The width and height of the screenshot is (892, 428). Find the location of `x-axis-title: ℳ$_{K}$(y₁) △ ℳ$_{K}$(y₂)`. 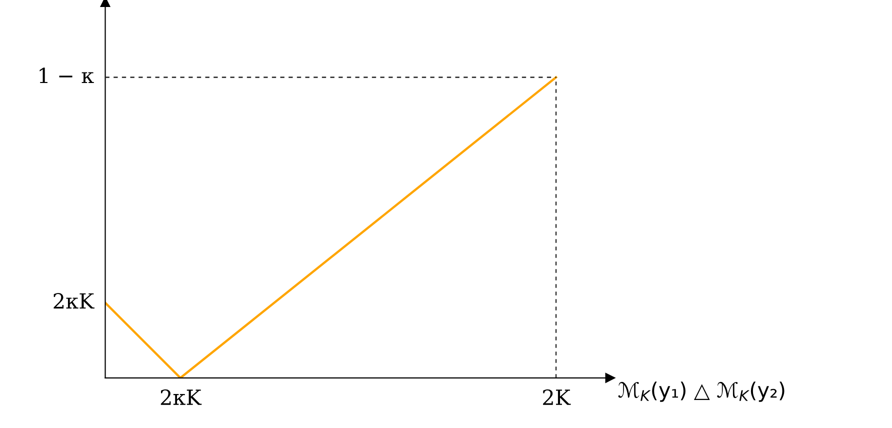

x-axis-title: ℳ$_{K}$(y₁) △ ℳ$_{K}$(y₂) is located at coordinates (701, 392).